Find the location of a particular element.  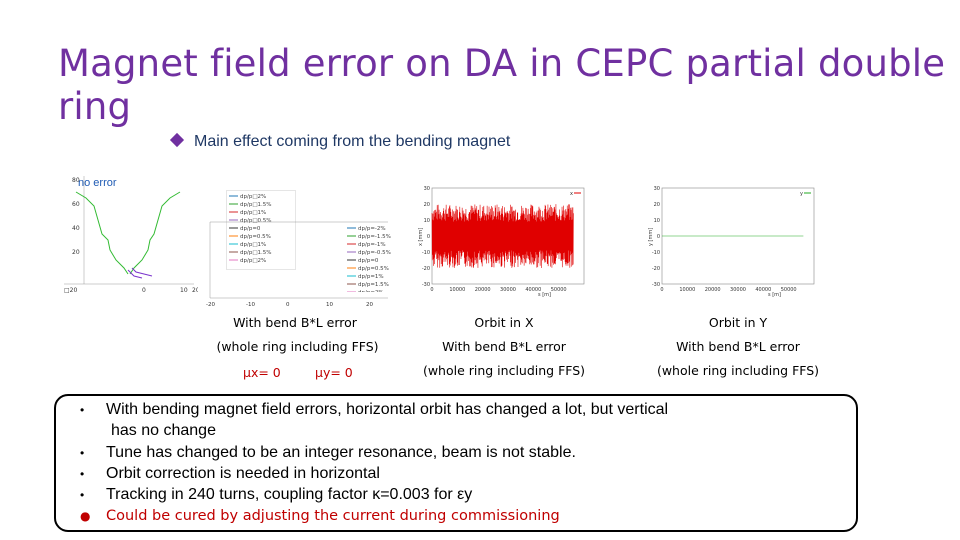

da1-y-tick: 40 is located at coordinates (76, 228).